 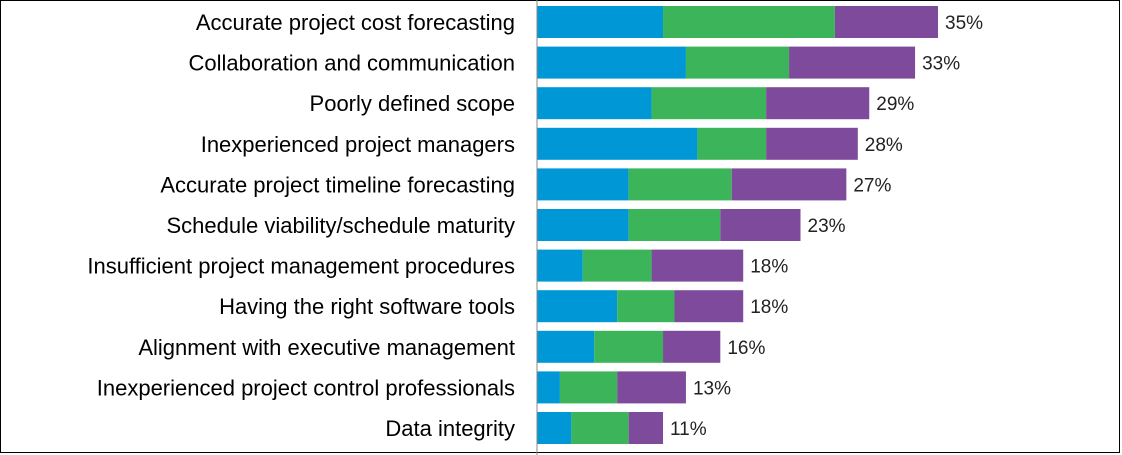 What do you see at coordinates (326, 347) in the screenshot?
I see `category-label: Alignment with executive management` at bounding box center [326, 347].